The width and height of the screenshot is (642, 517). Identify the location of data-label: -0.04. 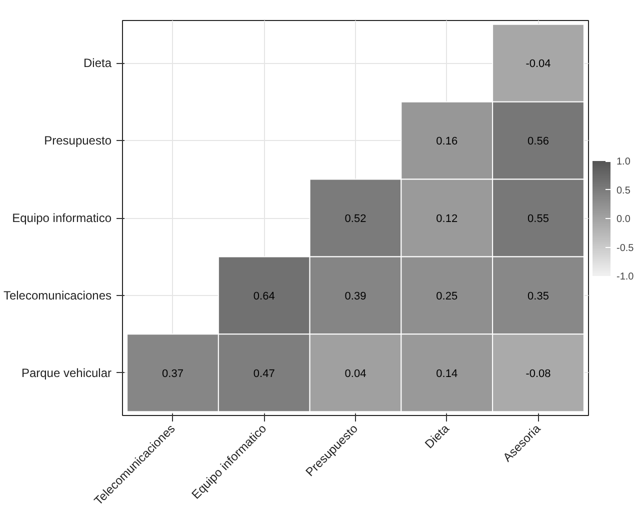
(538, 64).